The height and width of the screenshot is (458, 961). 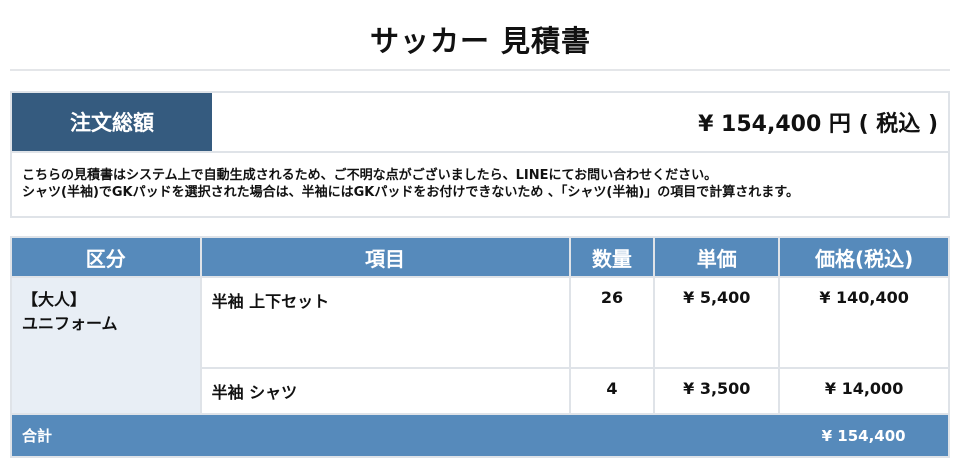 What do you see at coordinates (54, 299) in the screenshot?
I see `category-line: 【大人】` at bounding box center [54, 299].